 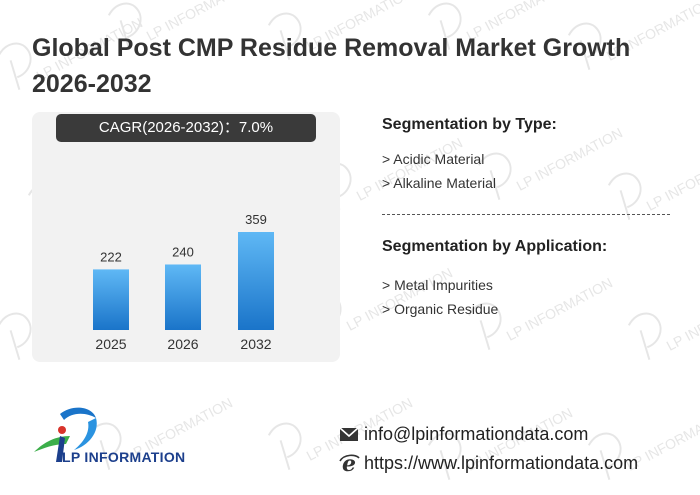 I want to click on segmentation-application-title: Segmentation by Application:, so click(x=495, y=246).